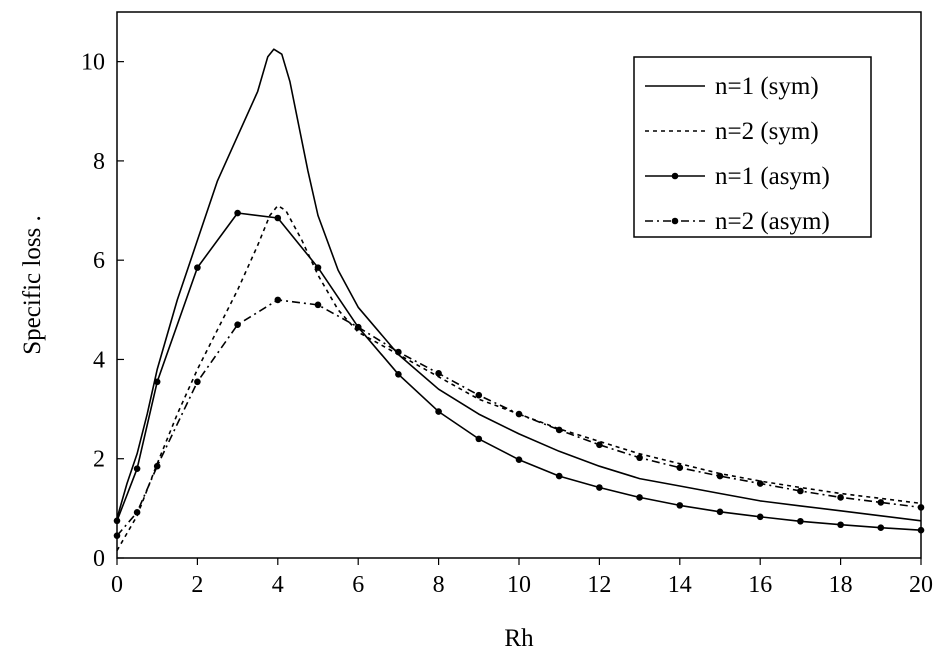  Describe the element at coordinates (32, 285) in the screenshot. I see `y-axis-label: Specific loss .` at that location.